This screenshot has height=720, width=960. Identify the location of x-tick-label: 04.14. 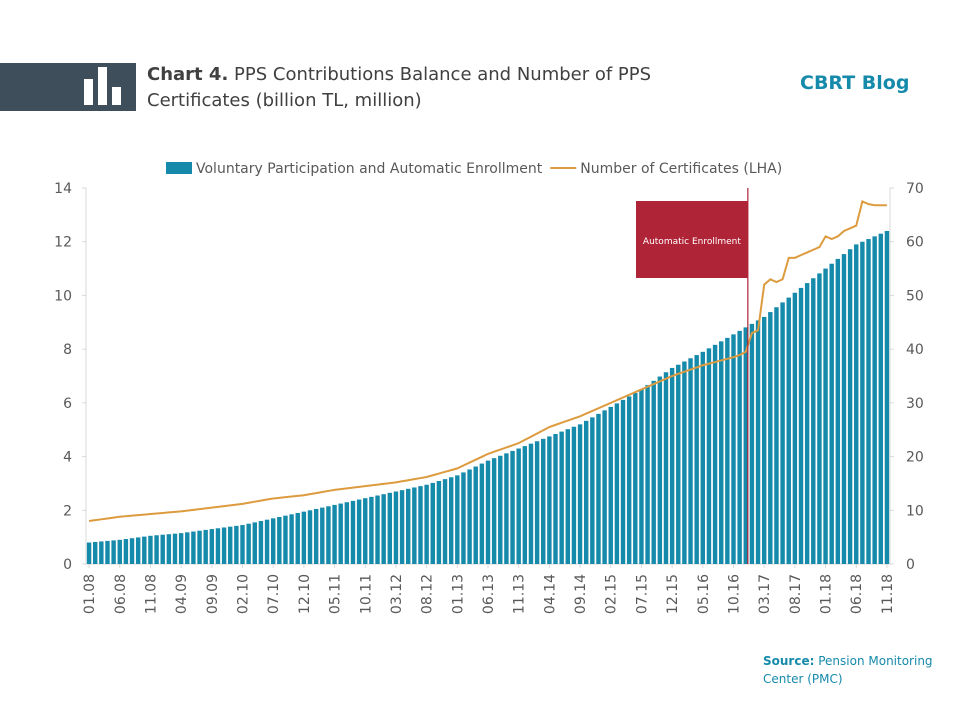
(550, 594).